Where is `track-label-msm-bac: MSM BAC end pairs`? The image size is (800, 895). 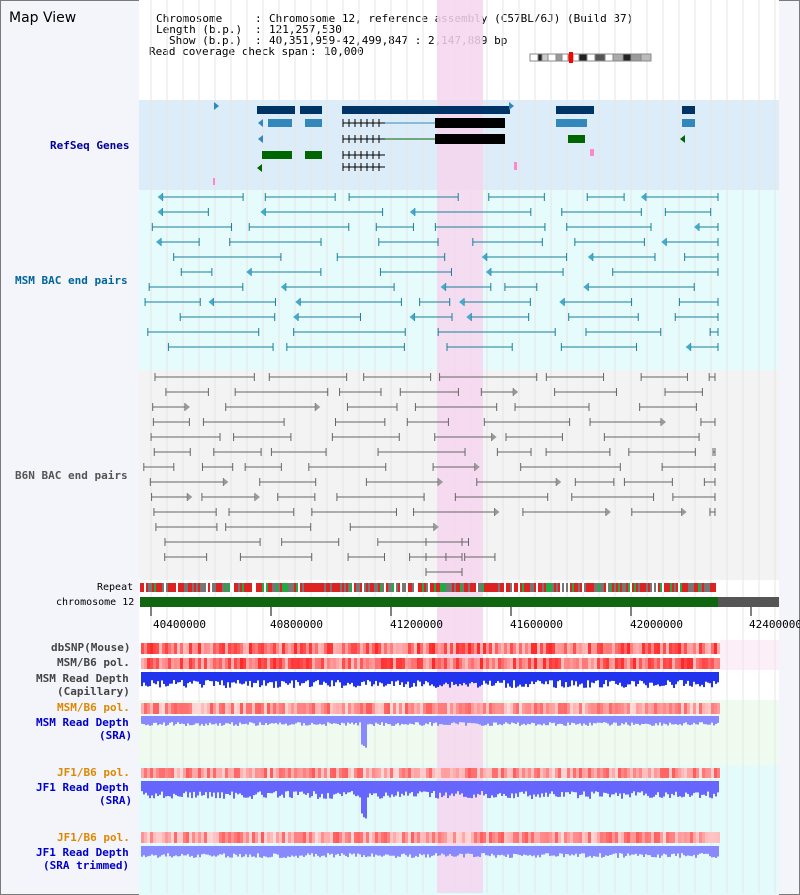
track-label-msm-bac: MSM BAC end pairs is located at coordinates (71, 280).